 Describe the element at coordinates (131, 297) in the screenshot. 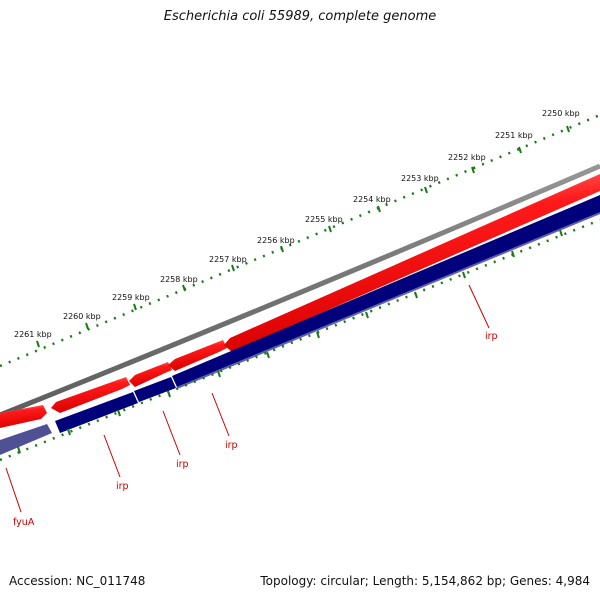

I see `kbp-label: 2259 kbp` at that location.